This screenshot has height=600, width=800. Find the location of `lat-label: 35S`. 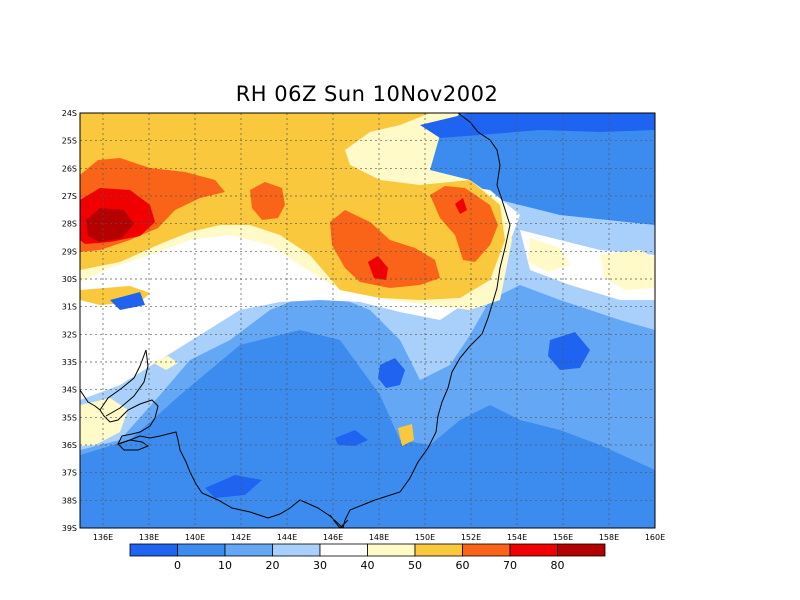

lat-label: 35S is located at coordinates (69, 417).